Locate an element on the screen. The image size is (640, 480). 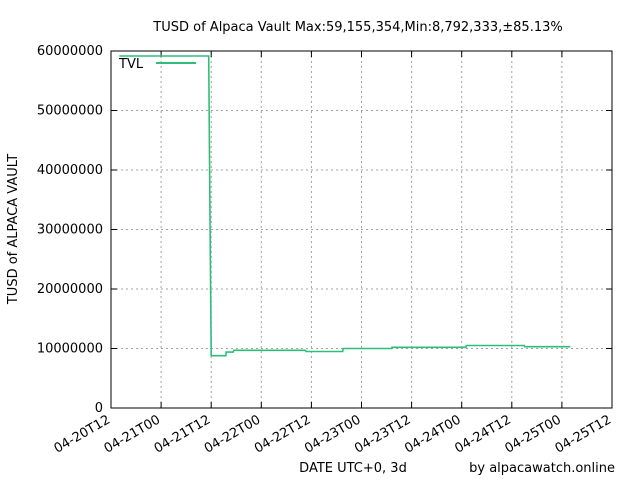
y-tick-label: 10000000 is located at coordinates (70, 349).